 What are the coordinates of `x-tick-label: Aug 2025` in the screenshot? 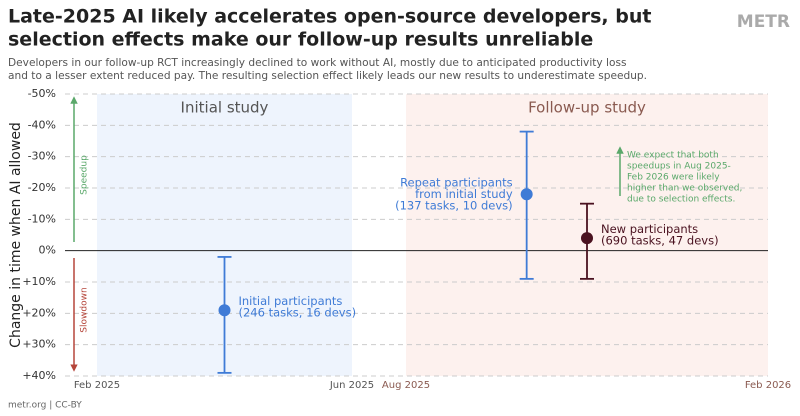 It's located at (406, 385).